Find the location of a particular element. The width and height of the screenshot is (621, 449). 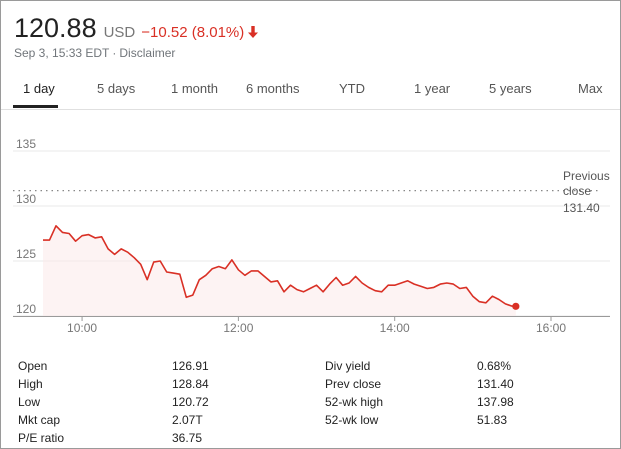

quote-meta: Sep 3, 15:33 EDT · Disclaimer is located at coordinates (94, 53).